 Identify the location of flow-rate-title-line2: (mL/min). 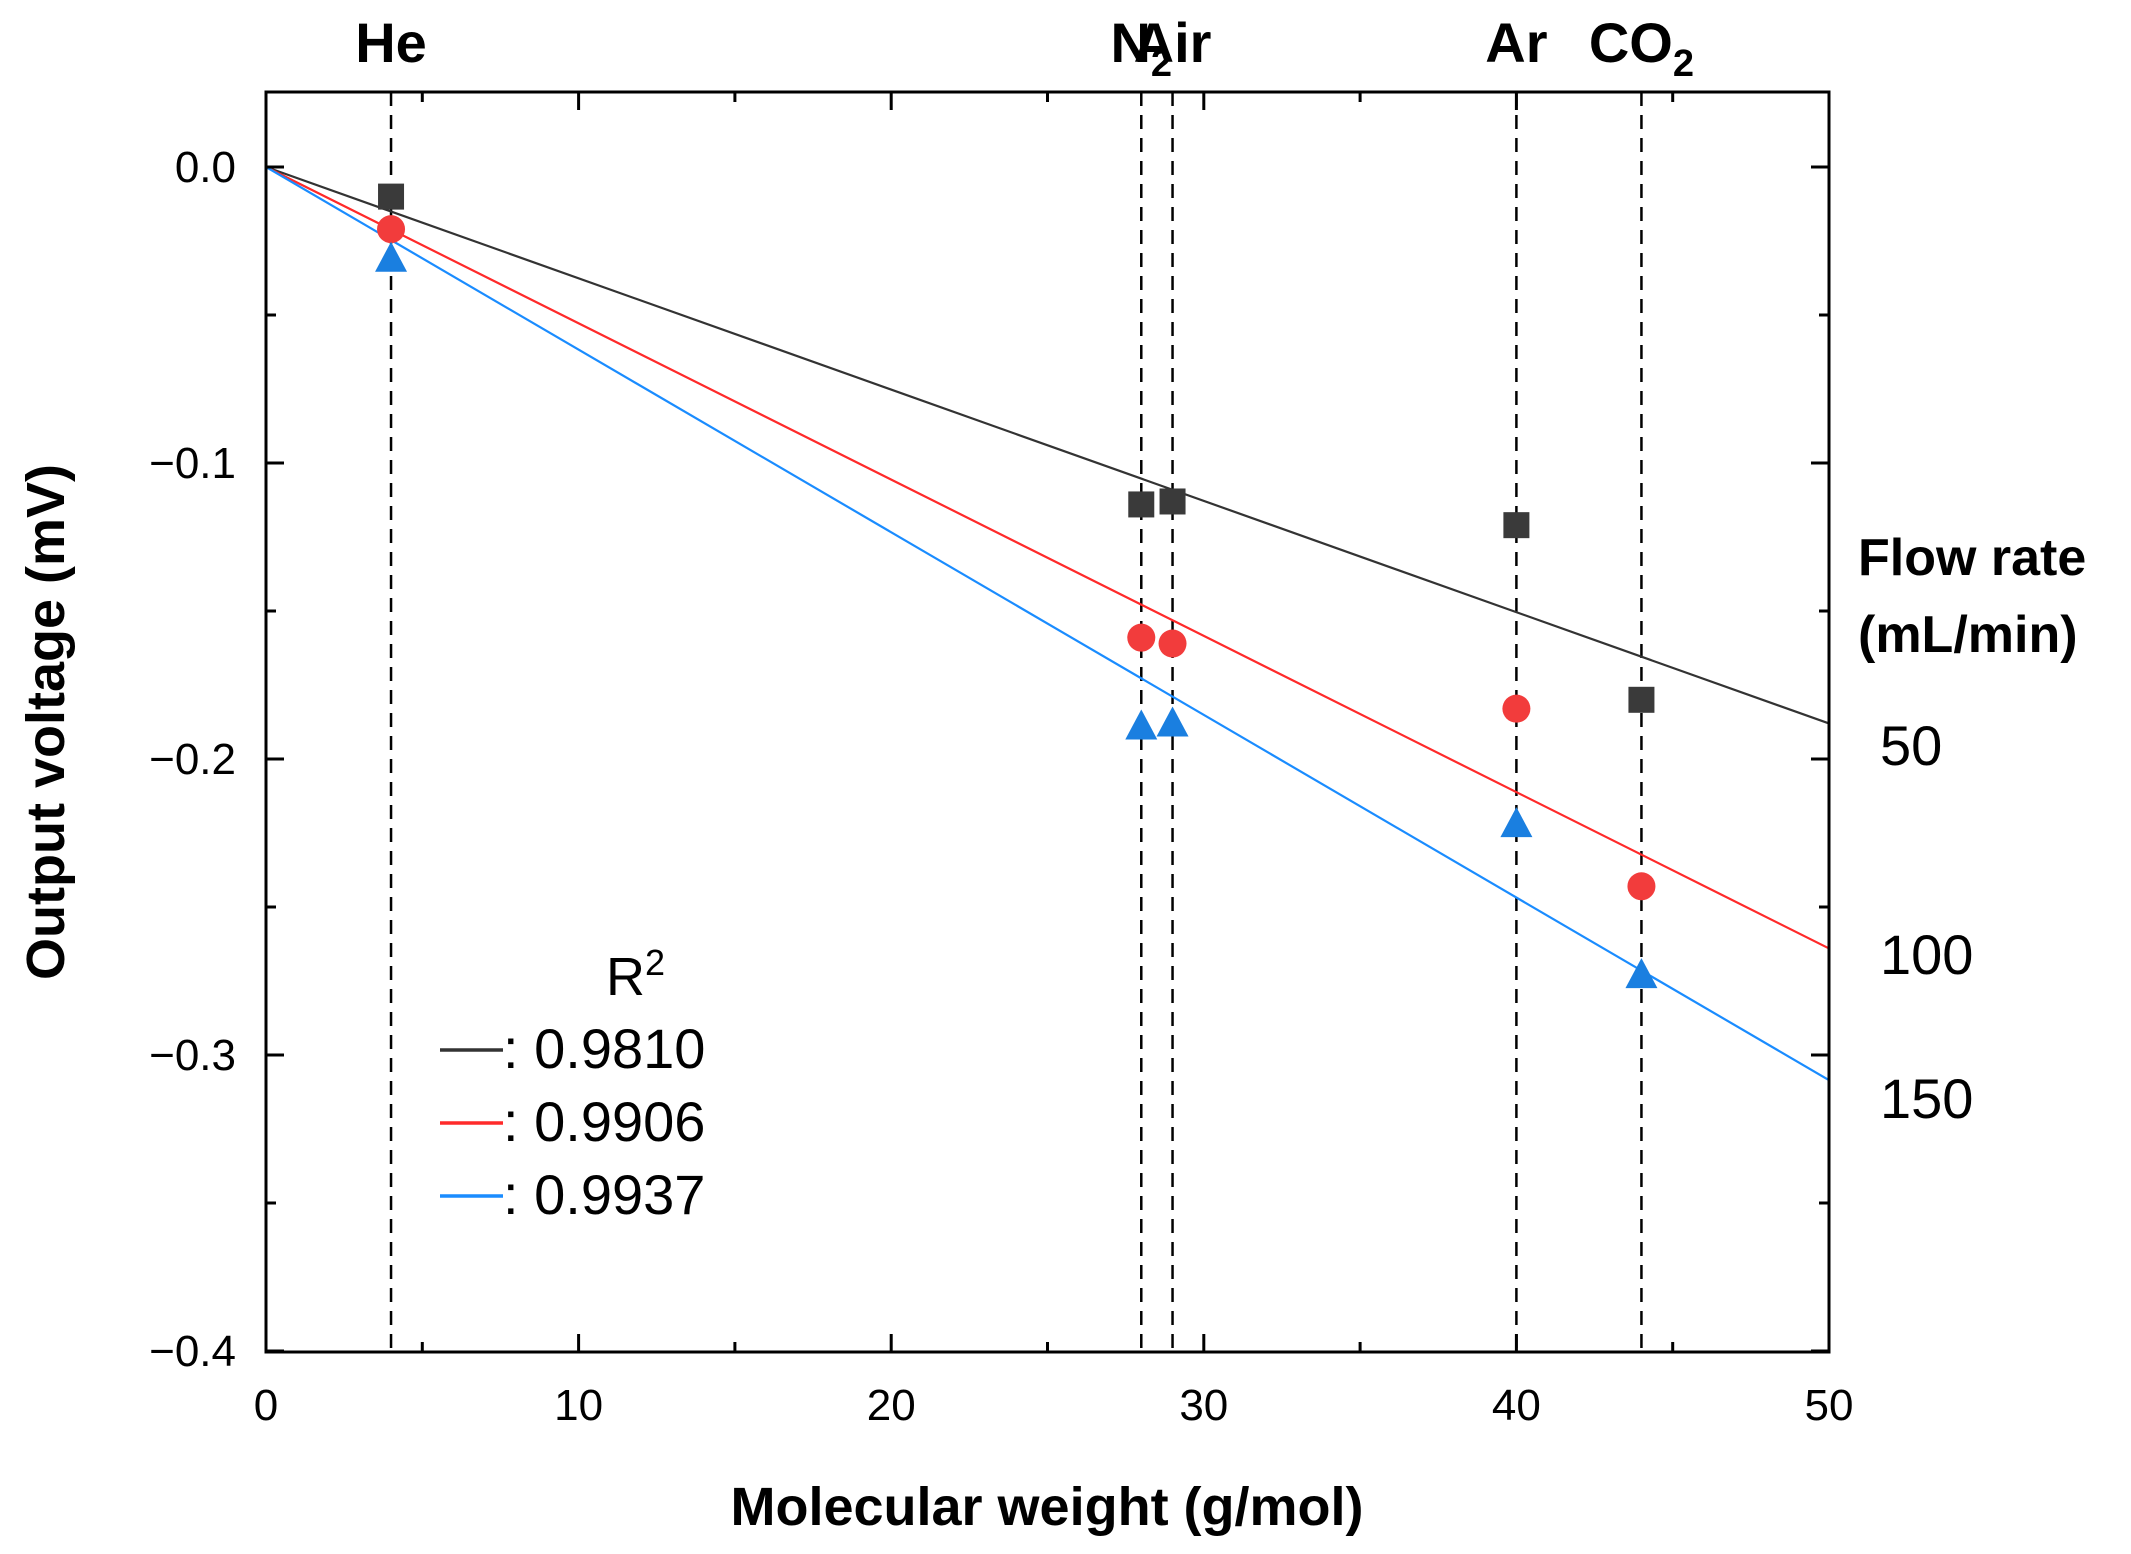
(1968, 635).